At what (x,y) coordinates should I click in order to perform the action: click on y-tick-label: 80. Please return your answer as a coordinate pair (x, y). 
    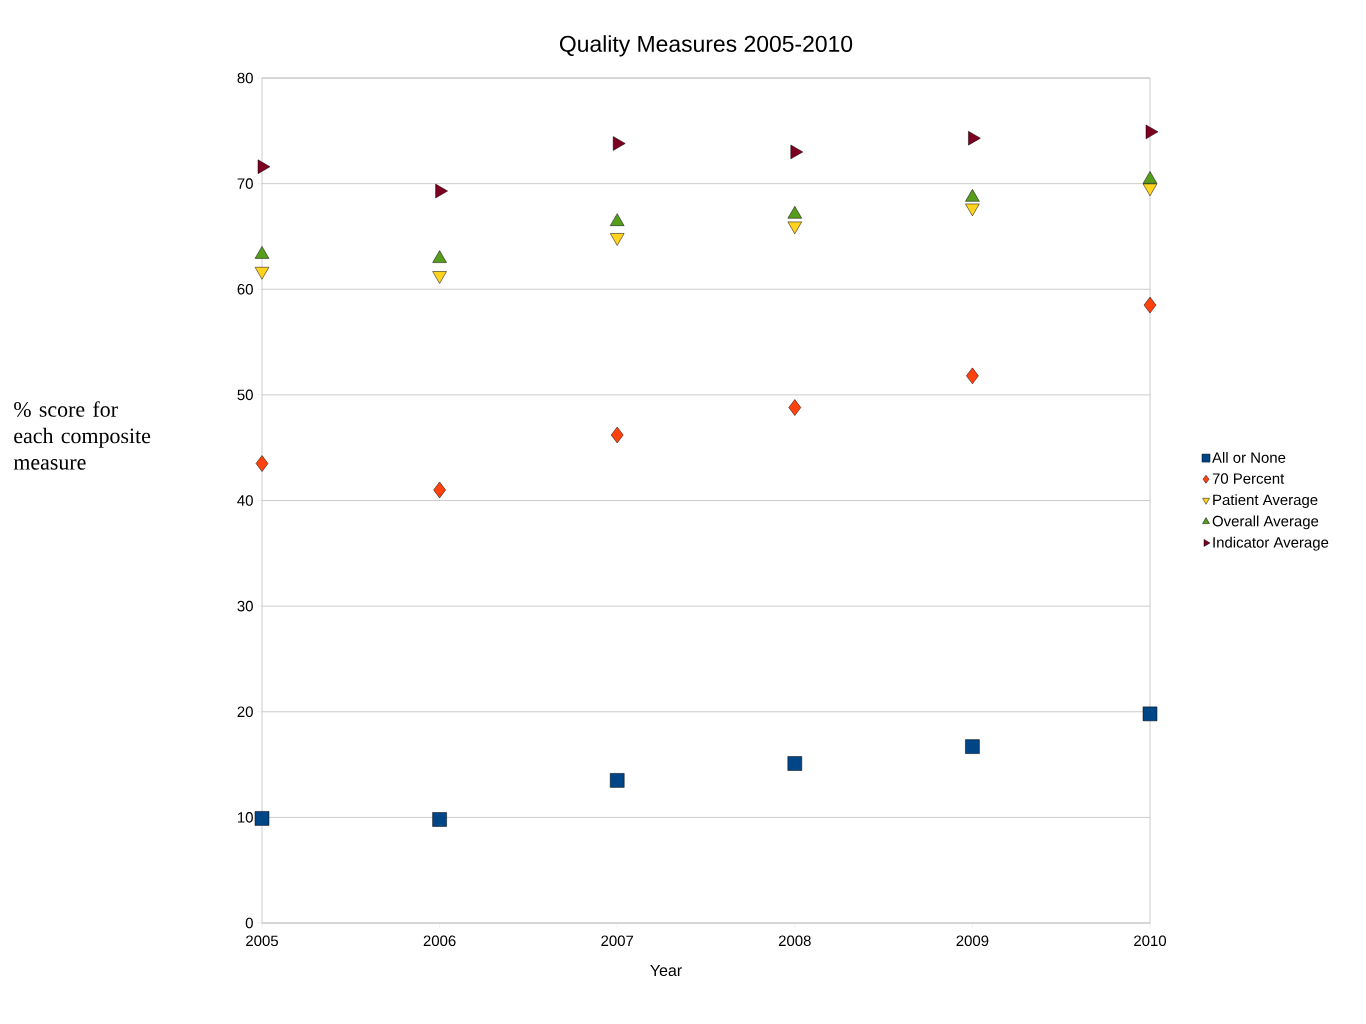
    Looking at the image, I should click on (245, 78).